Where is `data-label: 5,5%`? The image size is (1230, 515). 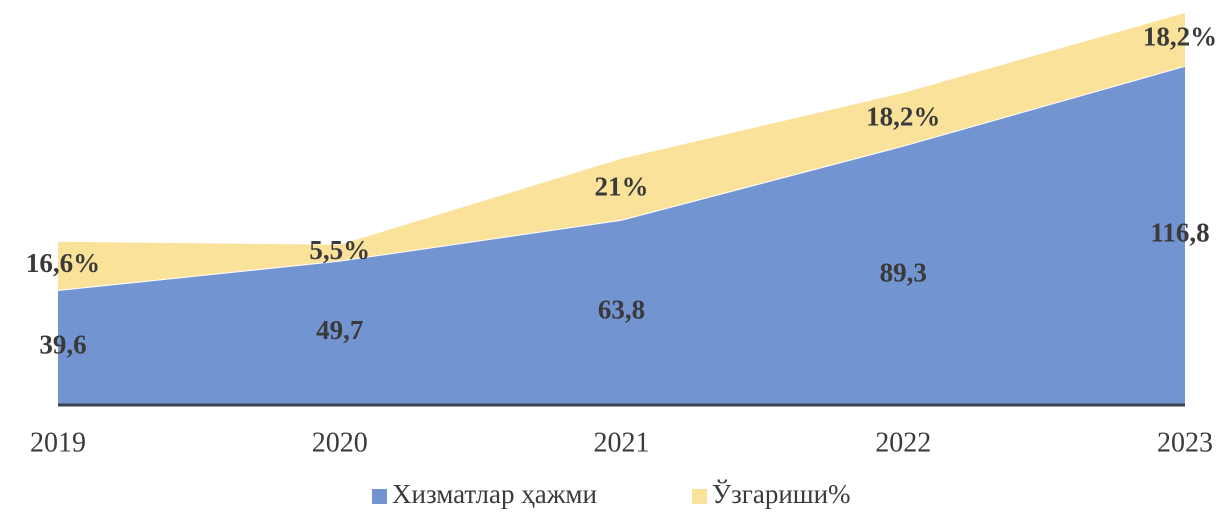
data-label: 5,5% is located at coordinates (339, 250).